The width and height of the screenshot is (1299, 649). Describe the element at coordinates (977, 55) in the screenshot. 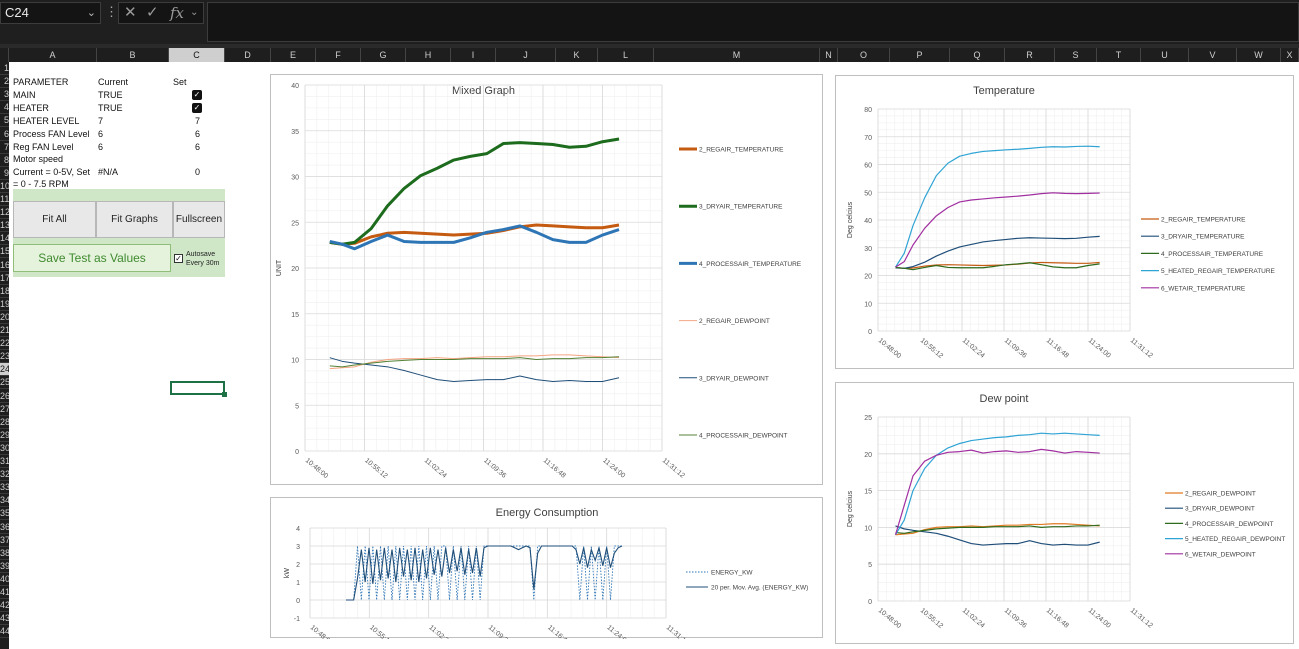

I see `column-header-q: Q` at that location.